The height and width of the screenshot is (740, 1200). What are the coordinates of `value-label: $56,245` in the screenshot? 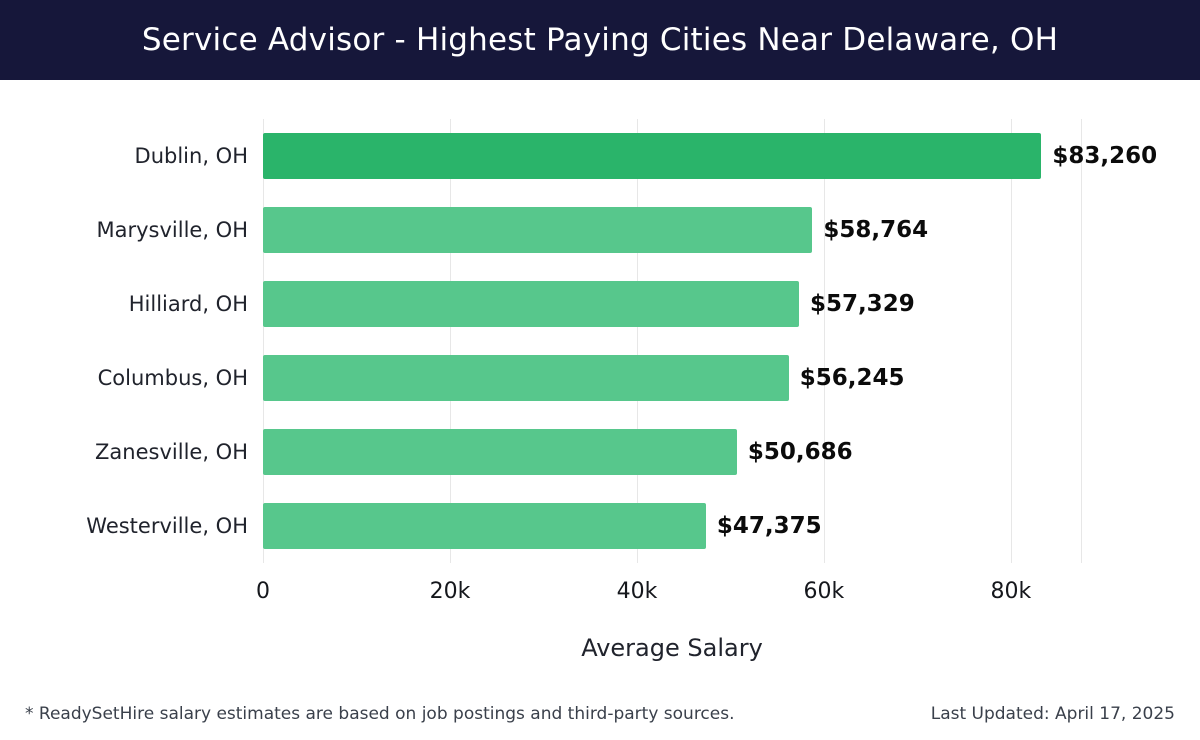 It's located at (852, 378).